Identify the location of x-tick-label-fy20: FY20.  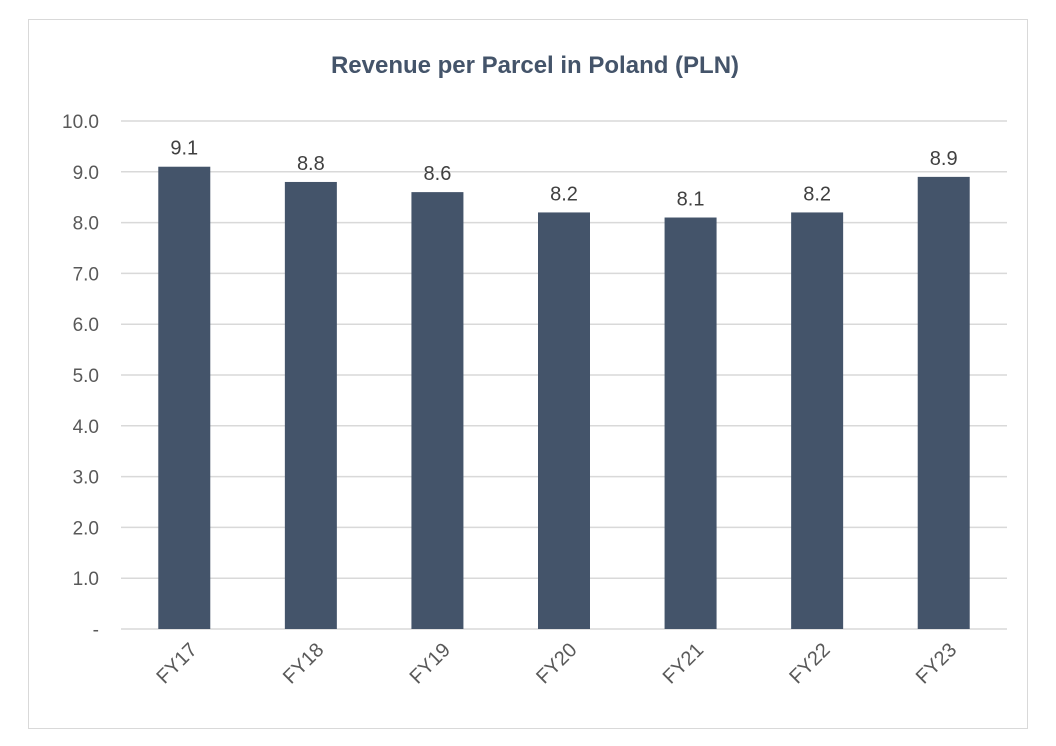
(556, 663).